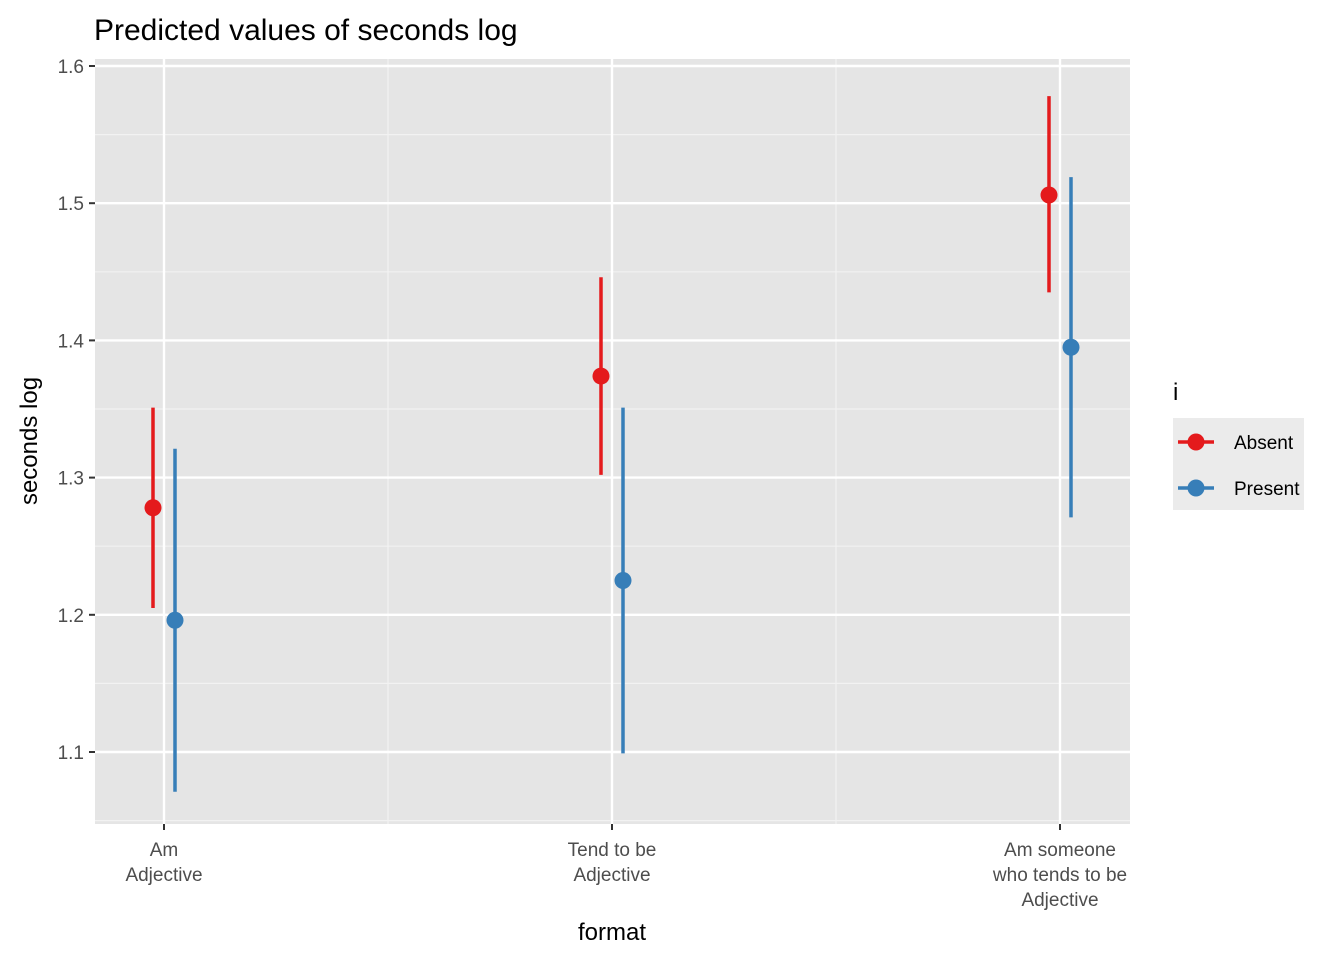 This screenshot has height=965, width=1344. What do you see at coordinates (71, 67) in the screenshot?
I see `y-tick-label: 1.6` at bounding box center [71, 67].